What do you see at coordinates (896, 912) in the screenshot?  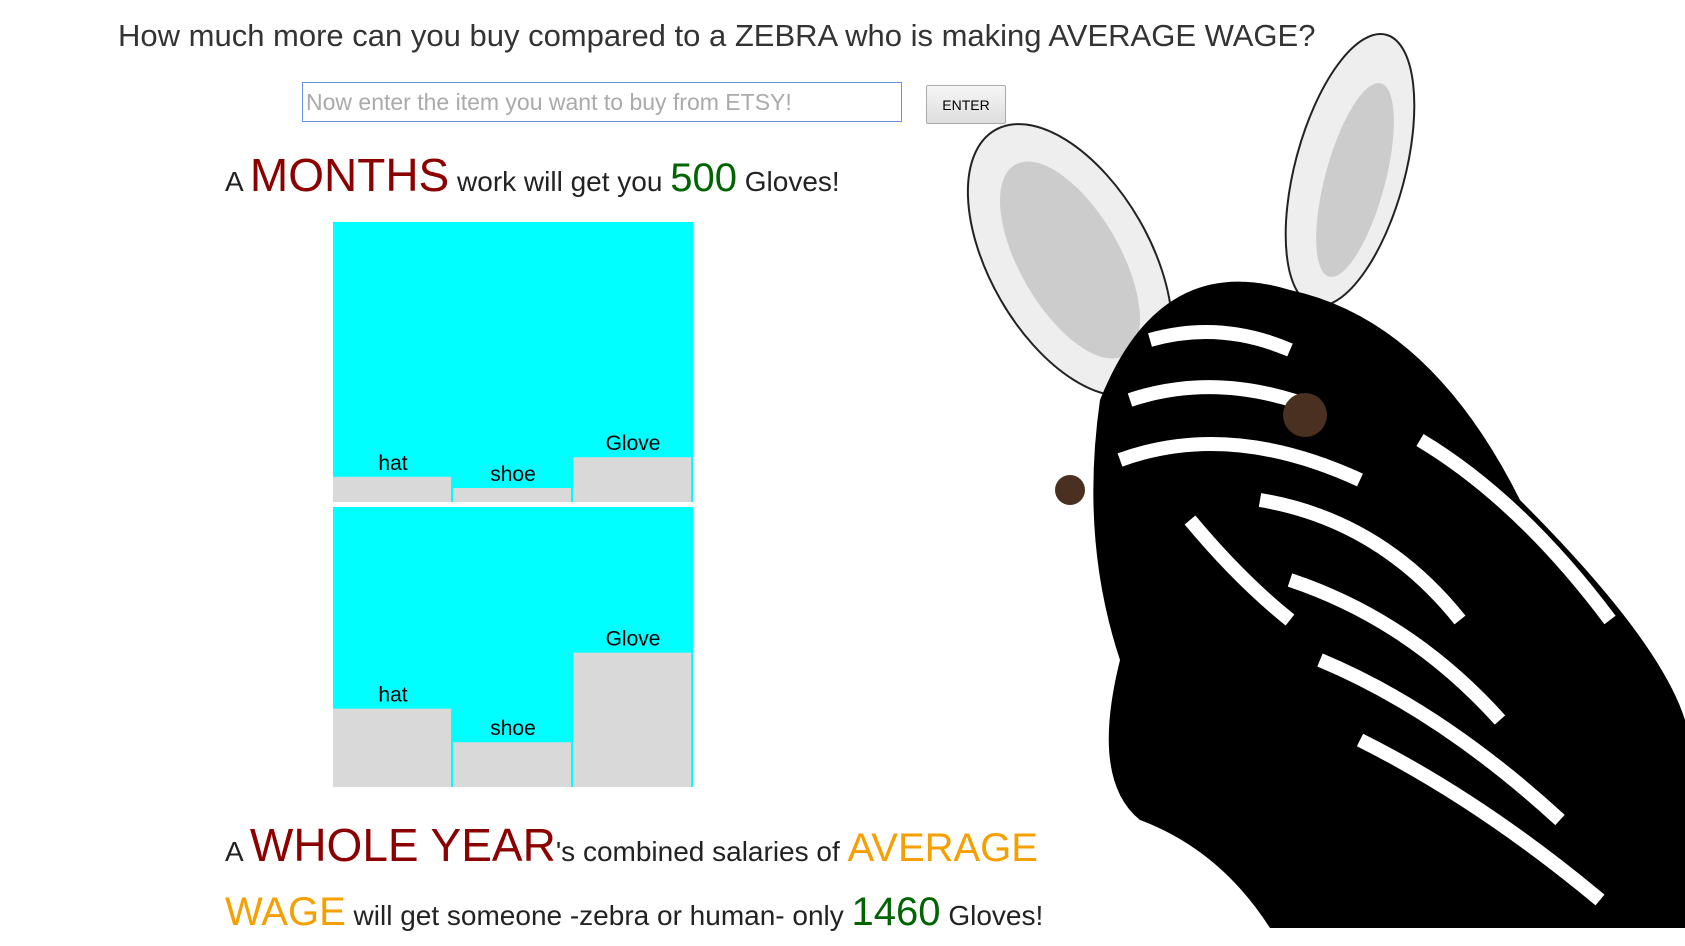 I see `count: 1460` at bounding box center [896, 912].